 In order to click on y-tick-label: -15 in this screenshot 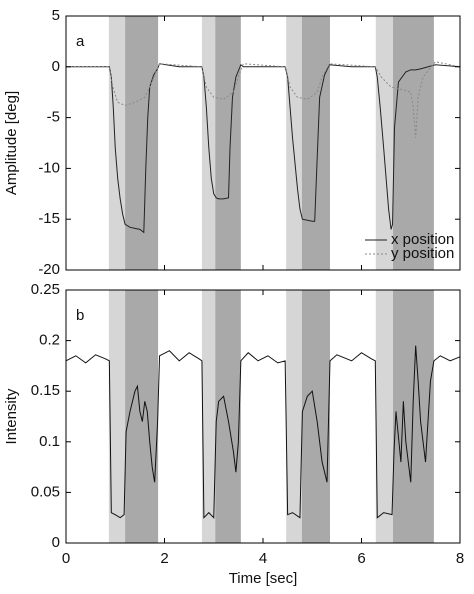, I will do `click(49, 218)`.